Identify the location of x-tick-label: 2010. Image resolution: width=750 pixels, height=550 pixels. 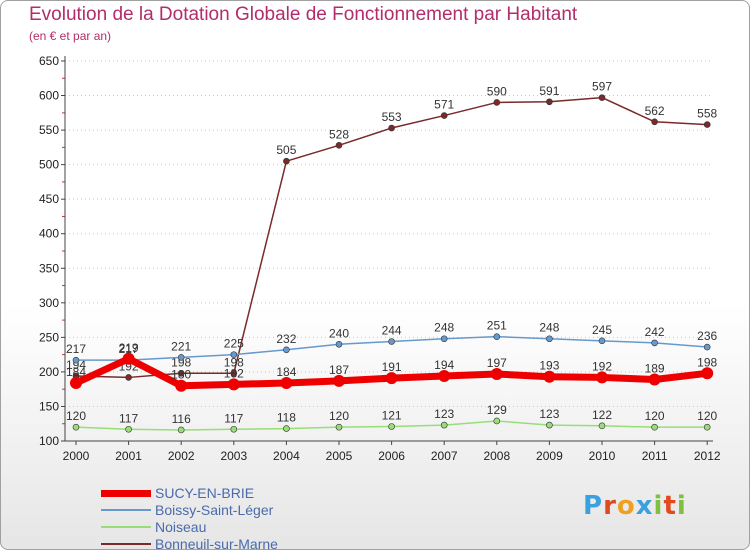
(602, 456).